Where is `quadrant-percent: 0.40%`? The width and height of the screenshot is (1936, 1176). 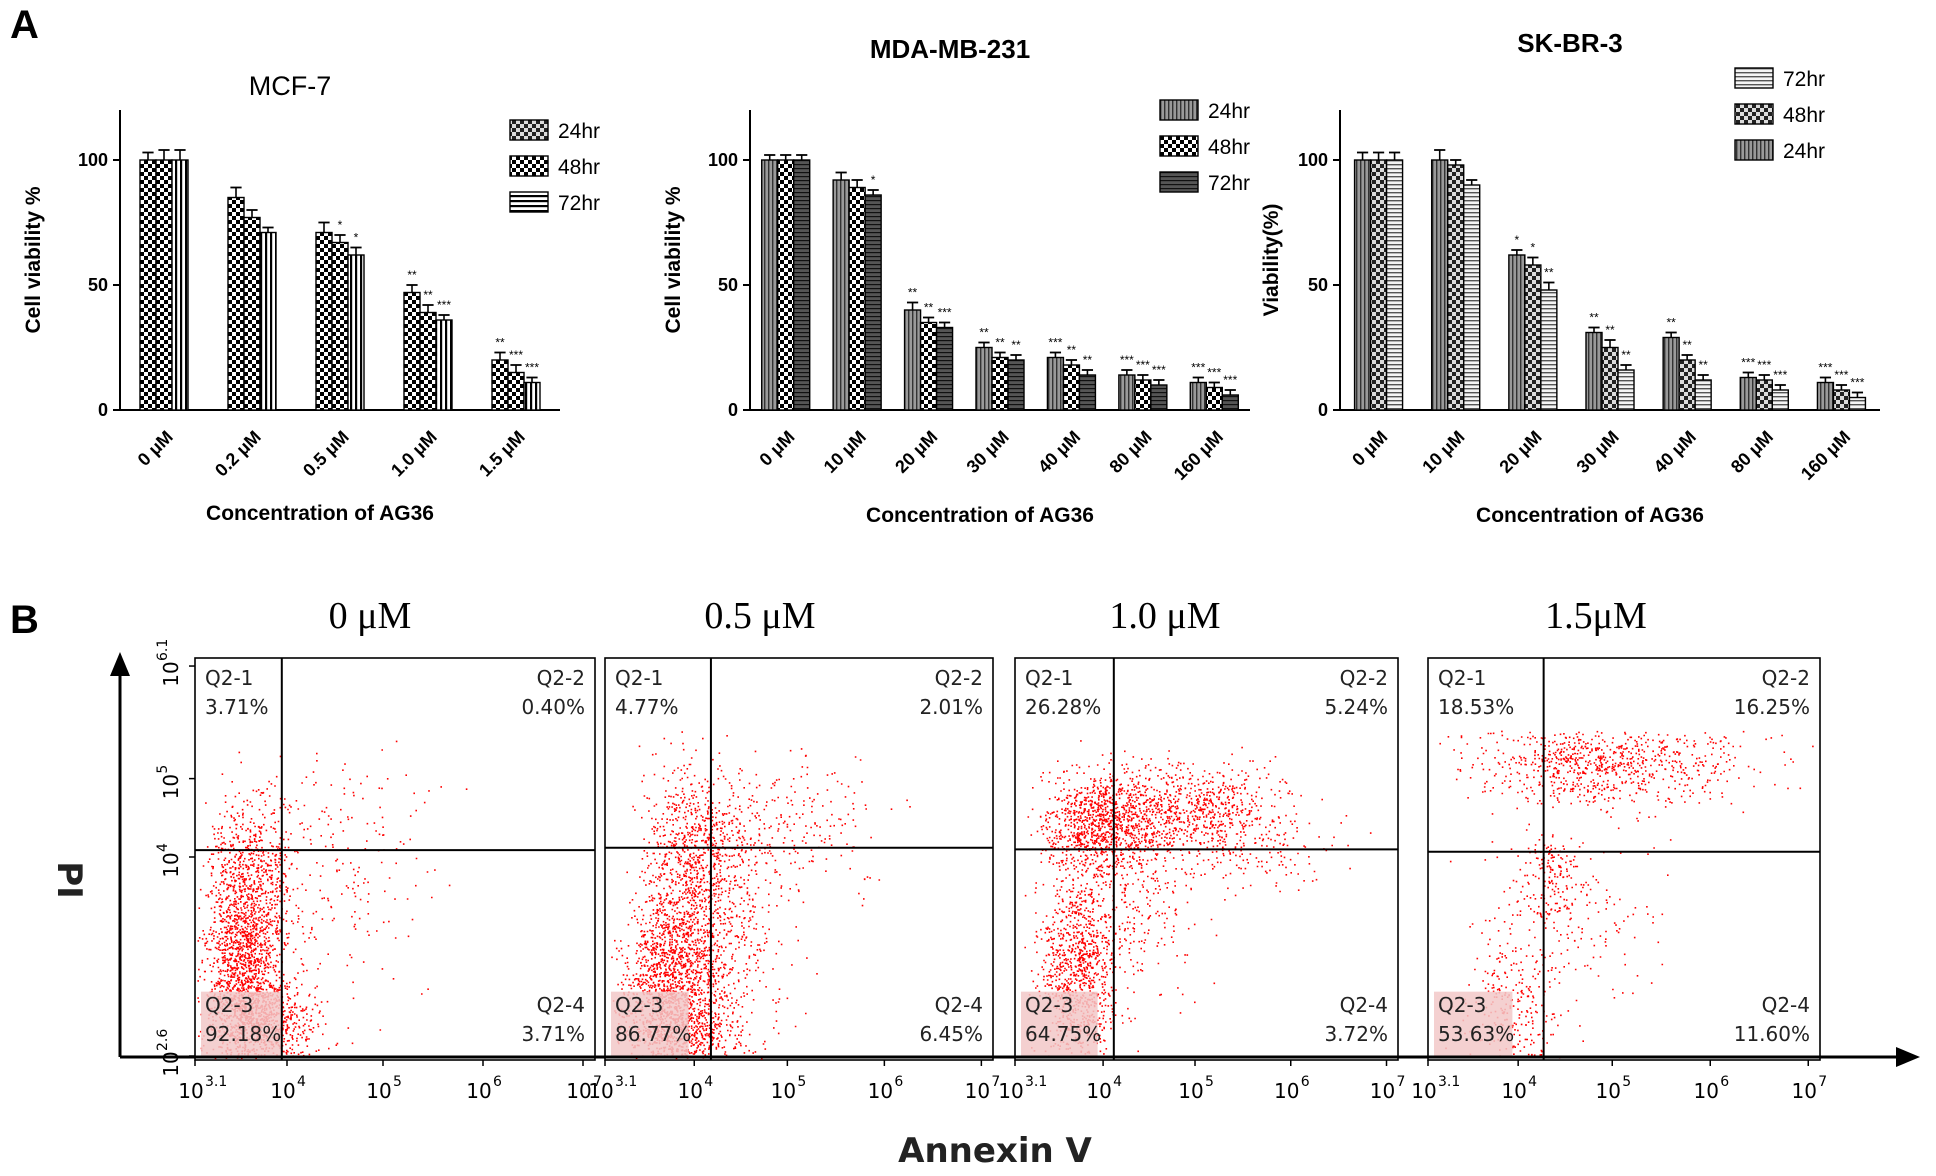 quadrant-percent: 0.40% is located at coordinates (553, 707).